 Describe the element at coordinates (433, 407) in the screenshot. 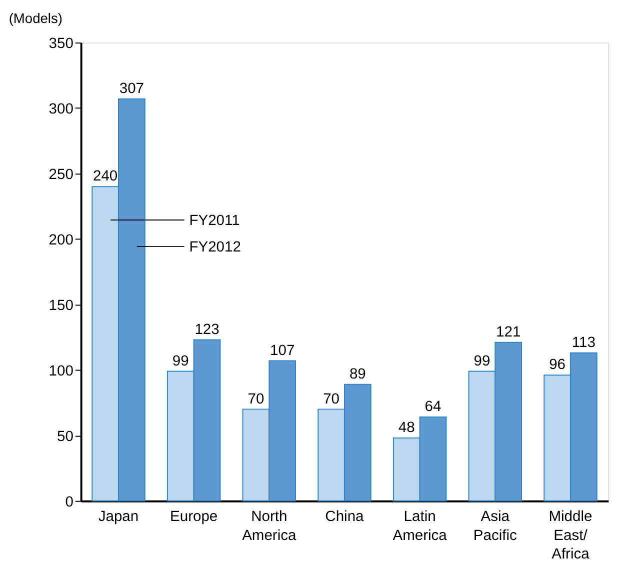

I see `data-label: 64` at that location.